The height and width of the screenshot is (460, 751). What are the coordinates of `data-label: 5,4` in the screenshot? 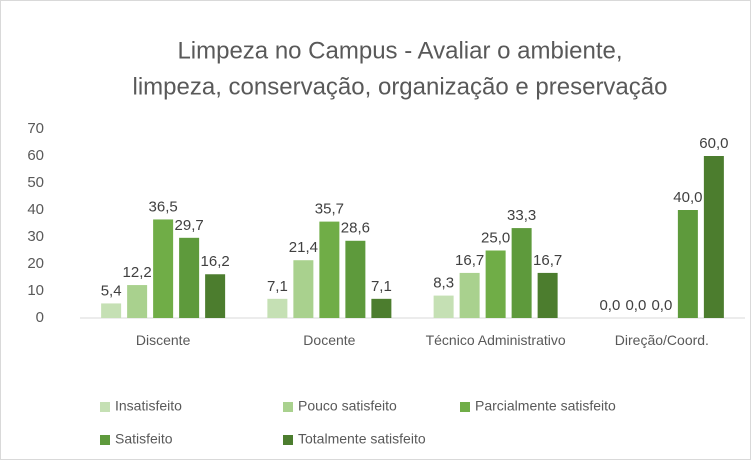 It's located at (111, 290).